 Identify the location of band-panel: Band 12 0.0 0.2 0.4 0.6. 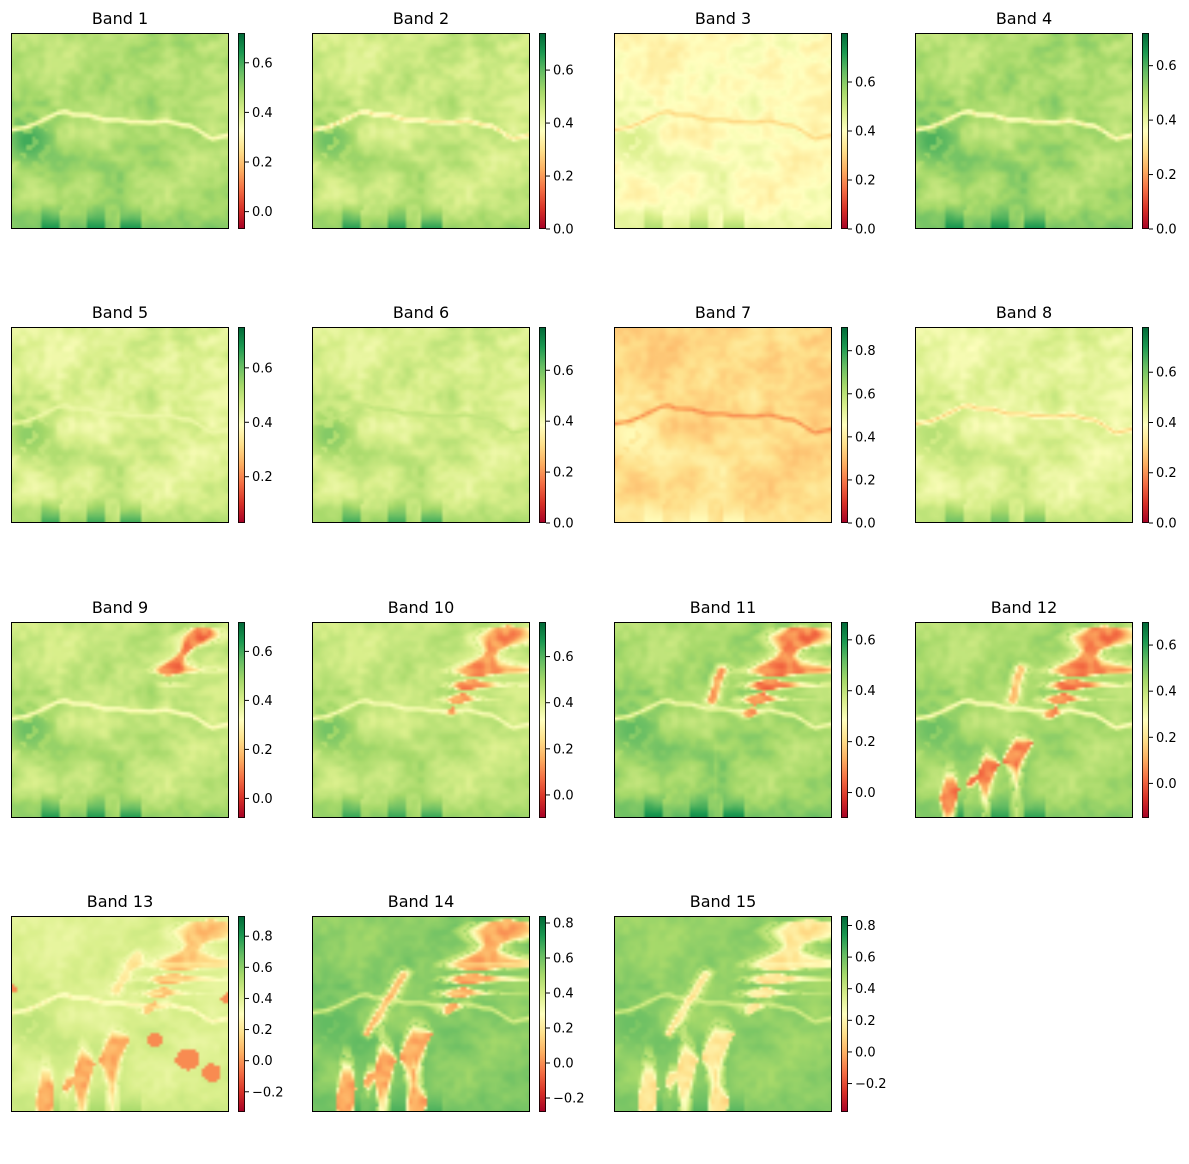
(1046, 708).